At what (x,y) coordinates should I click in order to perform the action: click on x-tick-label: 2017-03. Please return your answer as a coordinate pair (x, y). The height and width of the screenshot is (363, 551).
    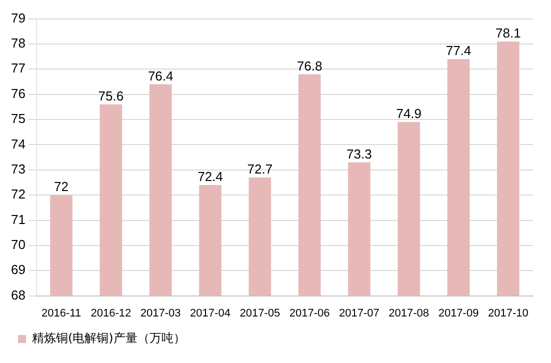
    Looking at the image, I should click on (160, 313).